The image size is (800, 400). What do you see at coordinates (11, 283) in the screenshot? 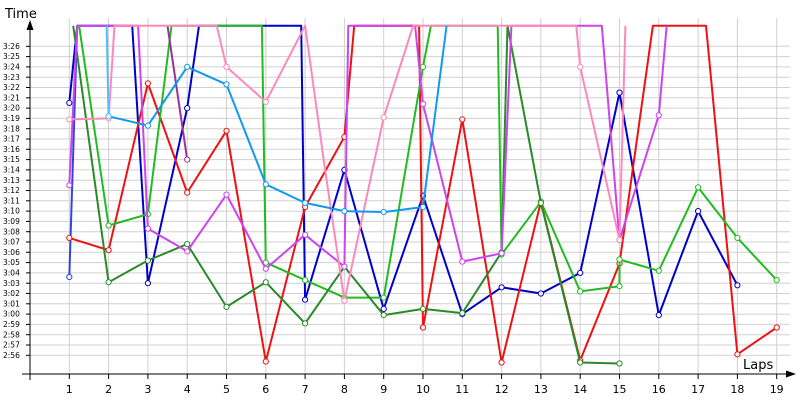
I see `y-tick-label: 3:03` at bounding box center [11, 283].